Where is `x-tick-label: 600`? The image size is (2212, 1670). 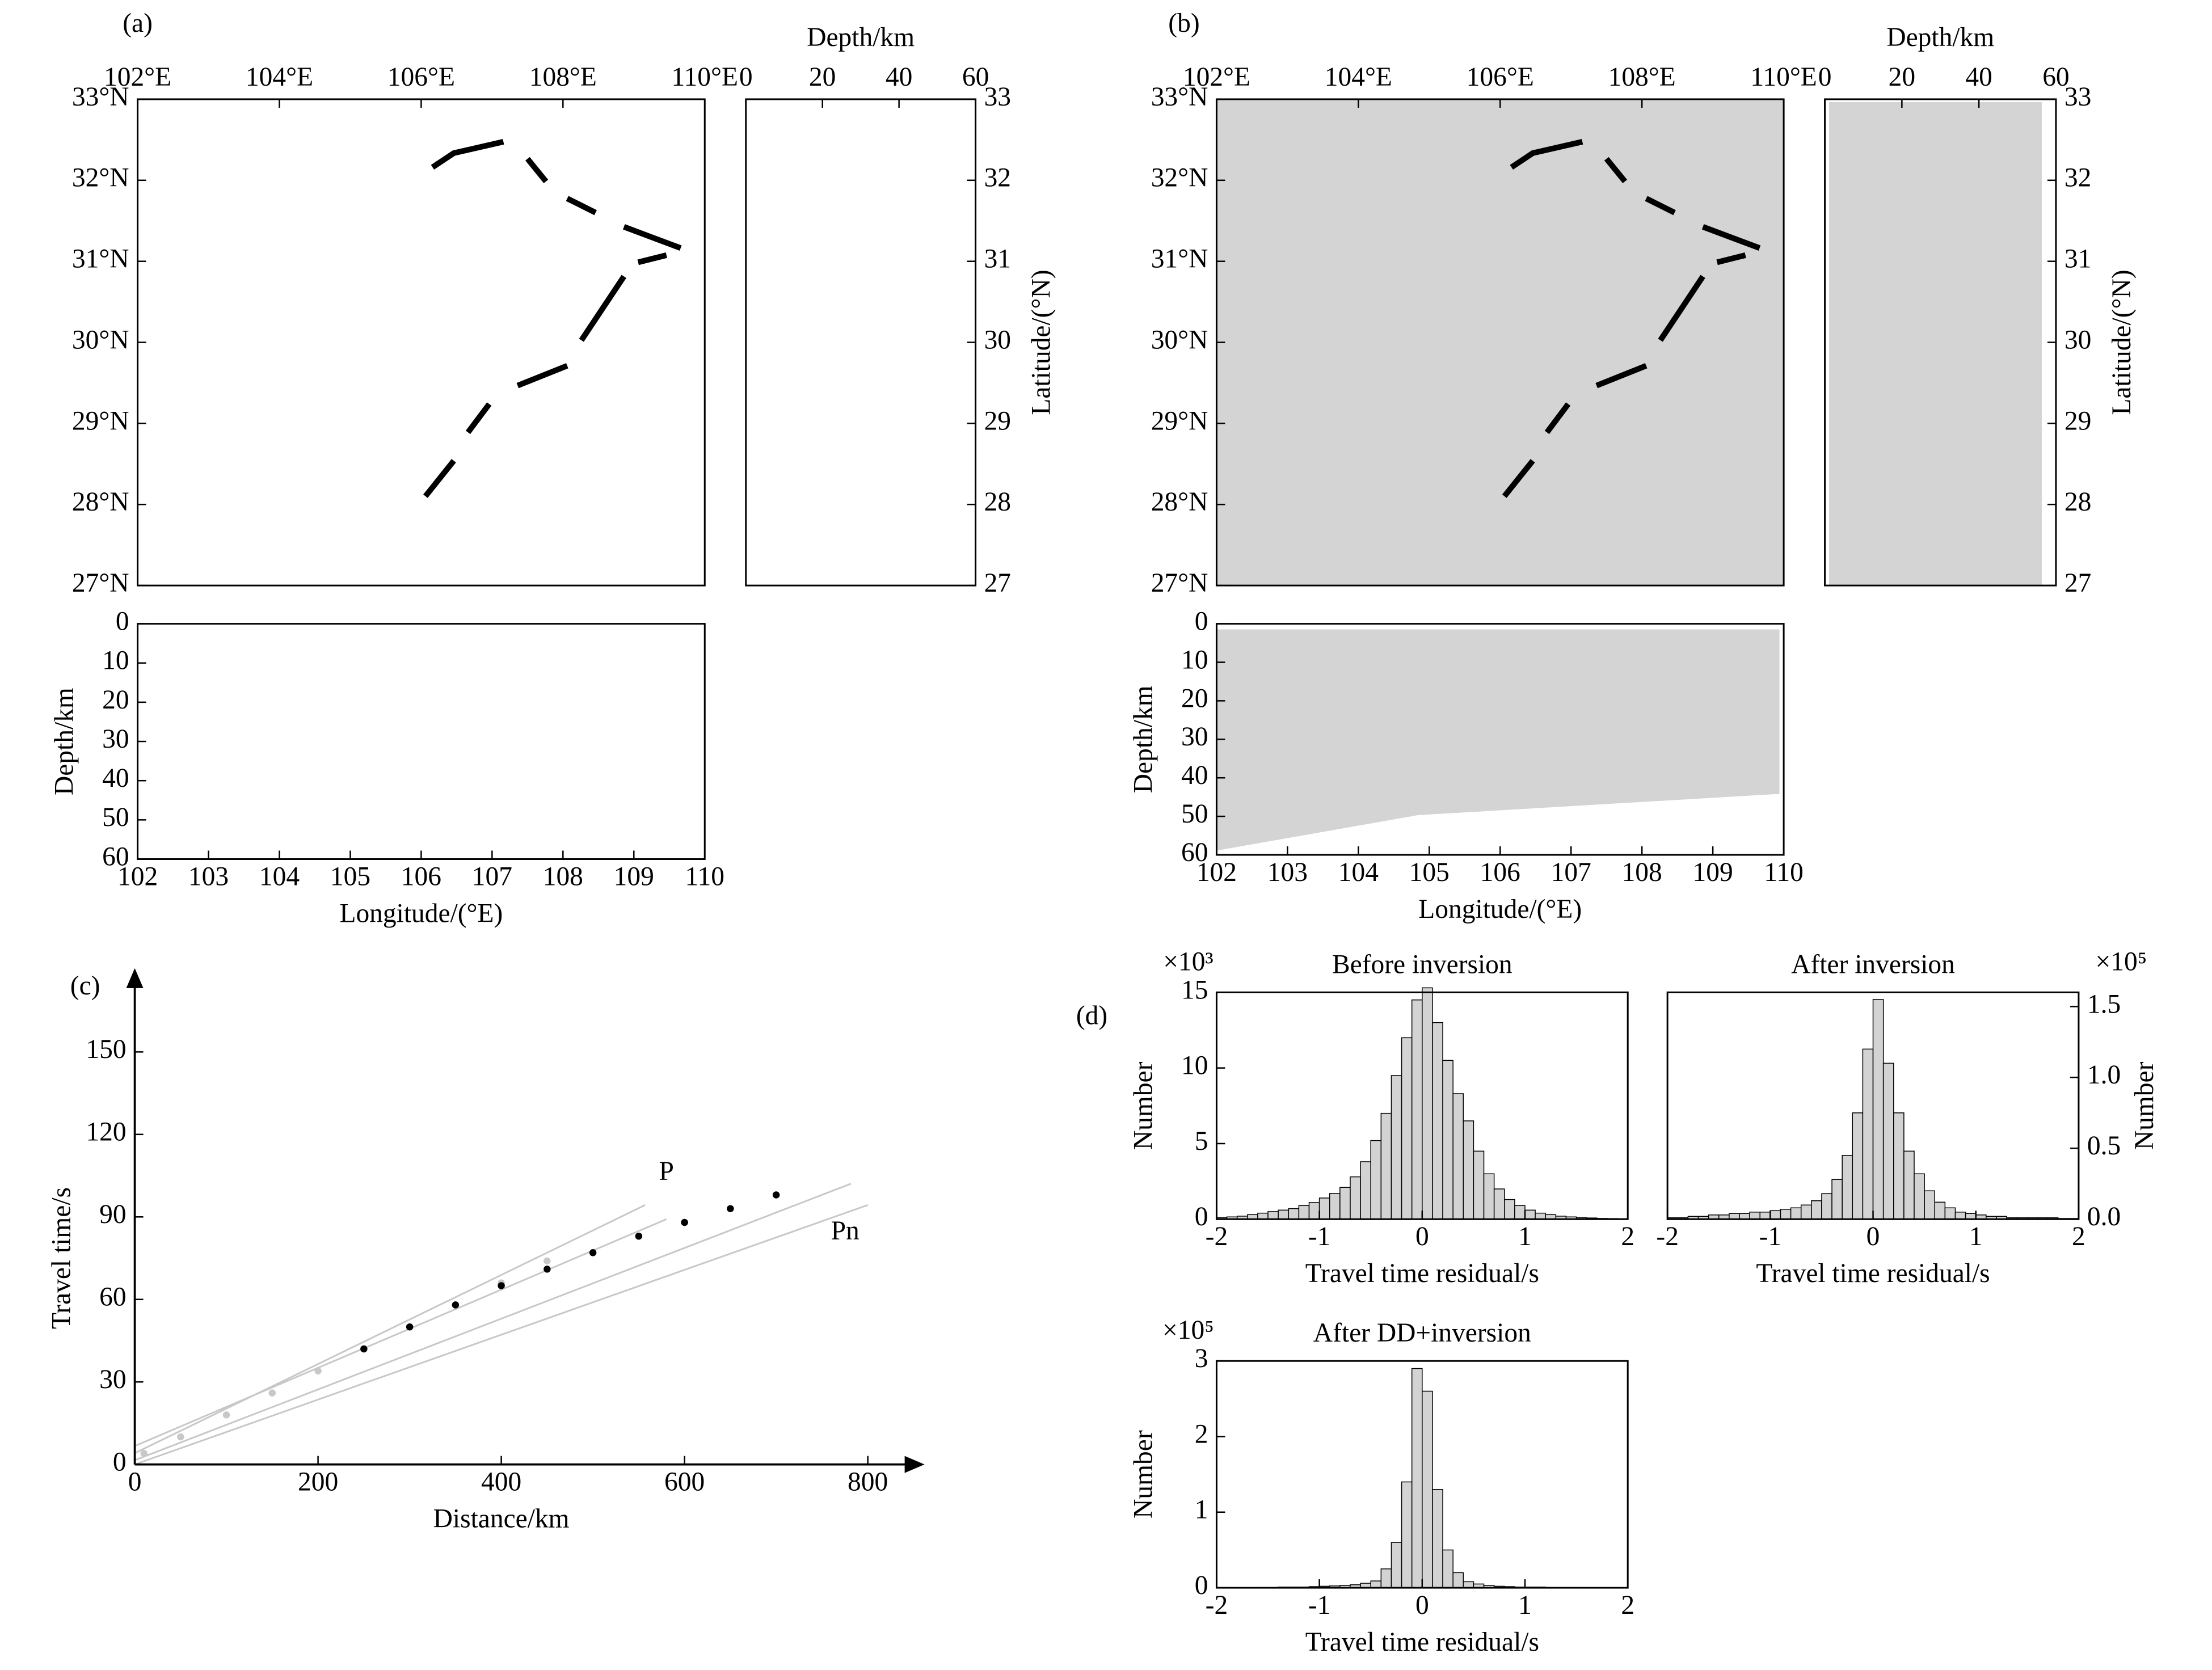
x-tick-label: 600 is located at coordinates (684, 1482).